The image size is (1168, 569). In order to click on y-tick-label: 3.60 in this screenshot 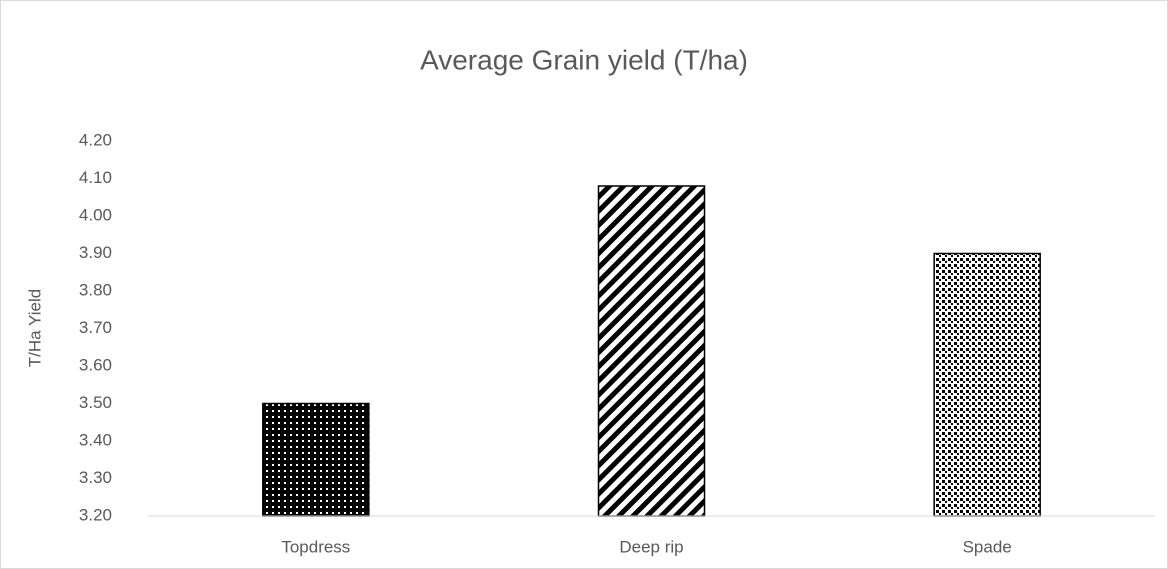, I will do `click(95, 364)`.